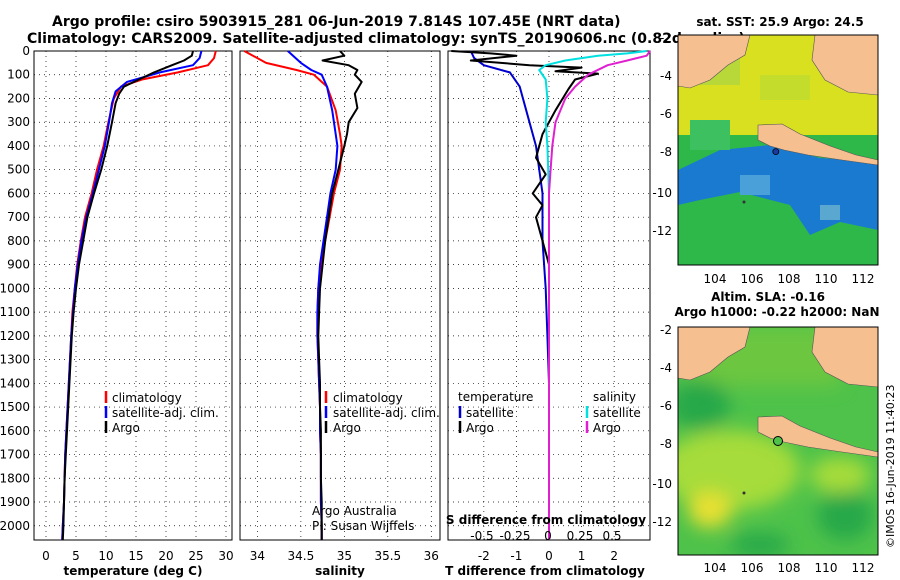 The height and width of the screenshot is (580, 900). What do you see at coordinates (666, 38) in the screenshot?
I see `sst-ytick: -2` at bounding box center [666, 38].